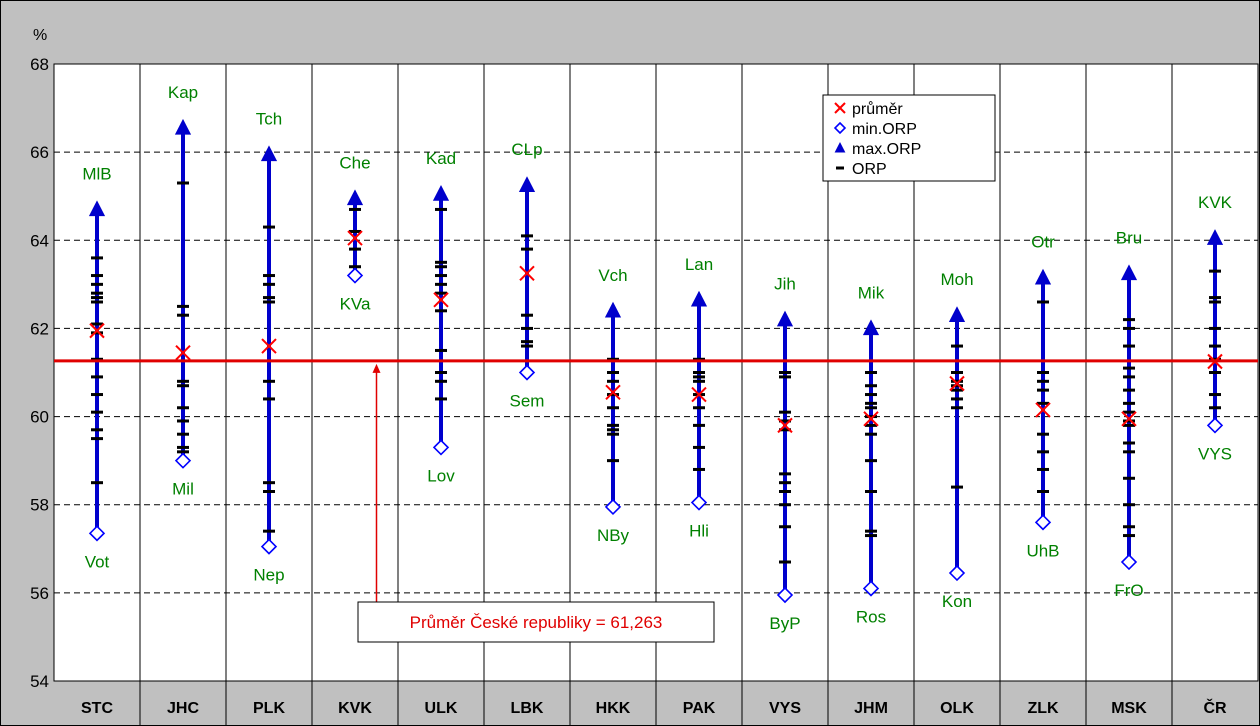  I want to click on category-group-MSK: Bru FrO, so click(1128, 414).